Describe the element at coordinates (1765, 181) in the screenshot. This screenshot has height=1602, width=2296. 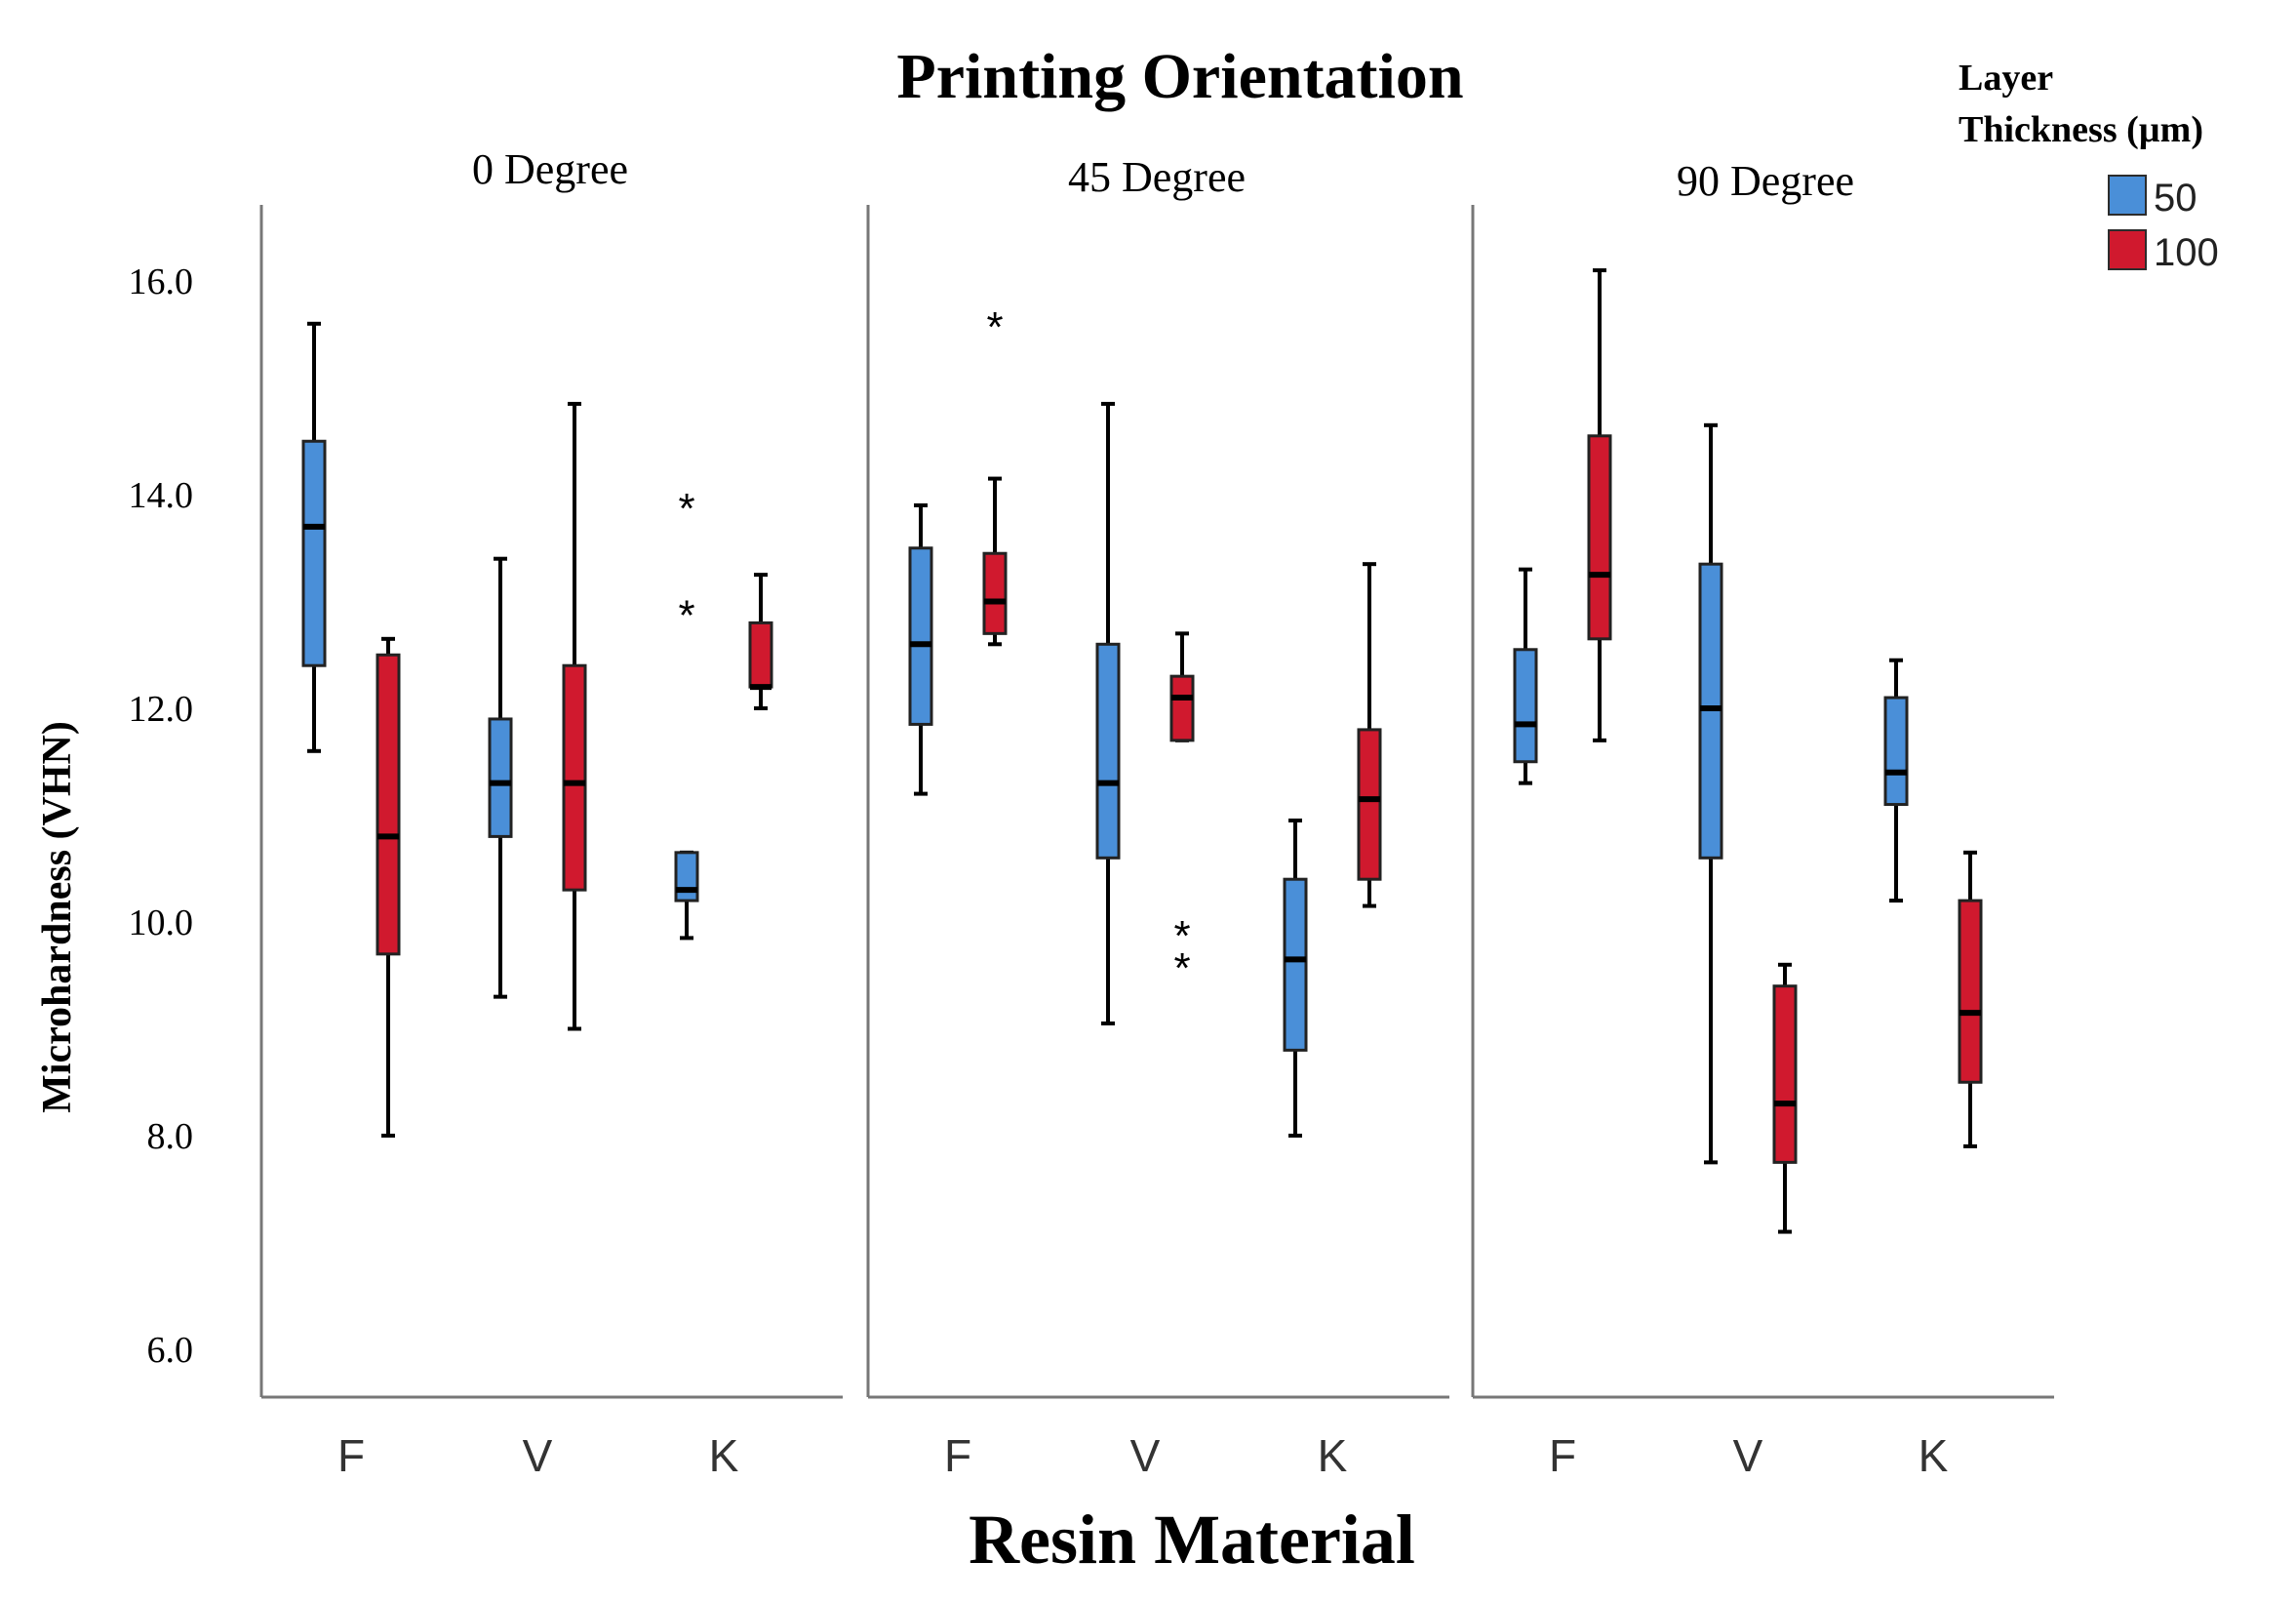
I see `panel-title: 90 Degree` at that location.